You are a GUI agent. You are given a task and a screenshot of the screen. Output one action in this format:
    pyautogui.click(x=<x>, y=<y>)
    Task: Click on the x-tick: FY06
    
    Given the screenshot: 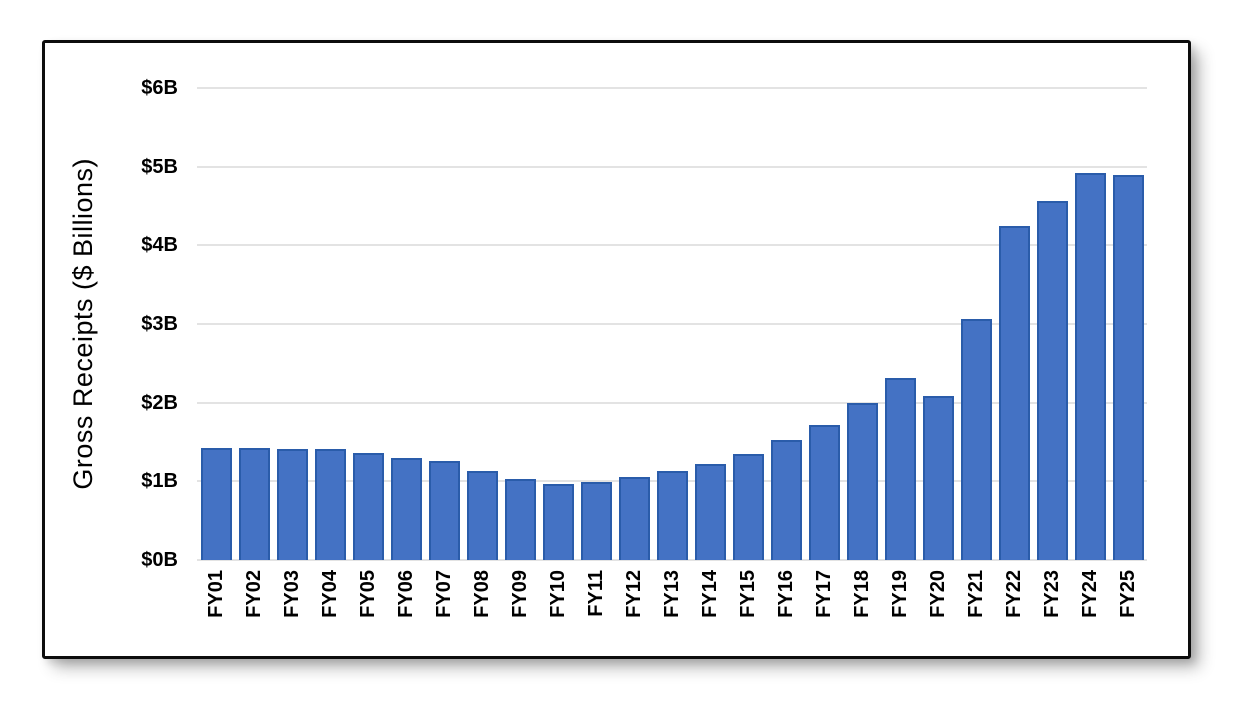 What is the action you would take?
    pyautogui.click(x=406, y=601)
    